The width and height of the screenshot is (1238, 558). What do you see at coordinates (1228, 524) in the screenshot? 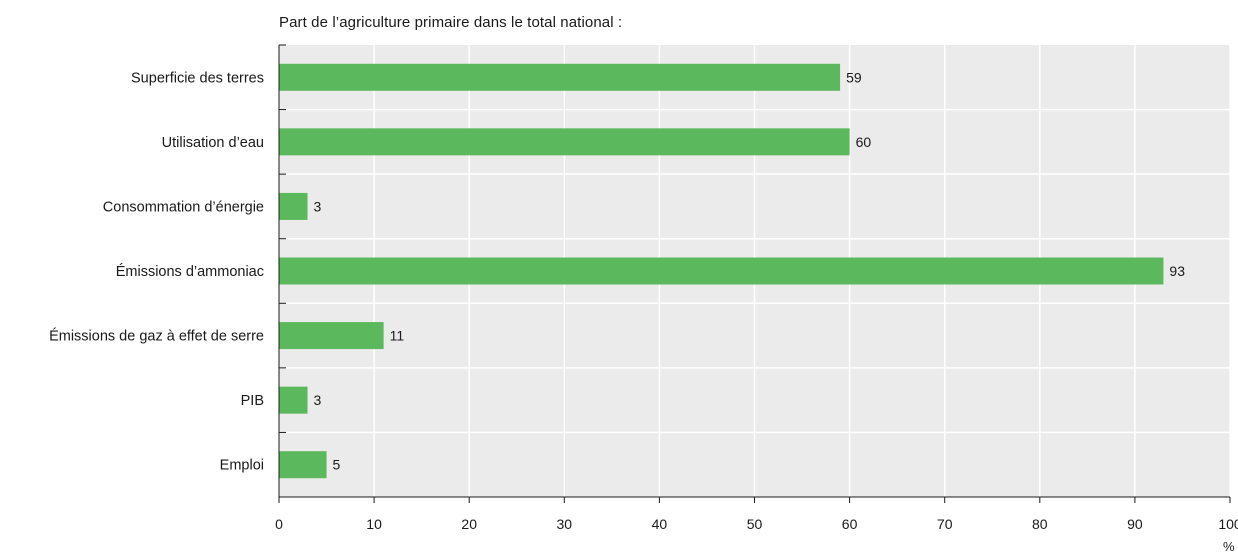
I see `x-tick-label: 100` at bounding box center [1228, 524].